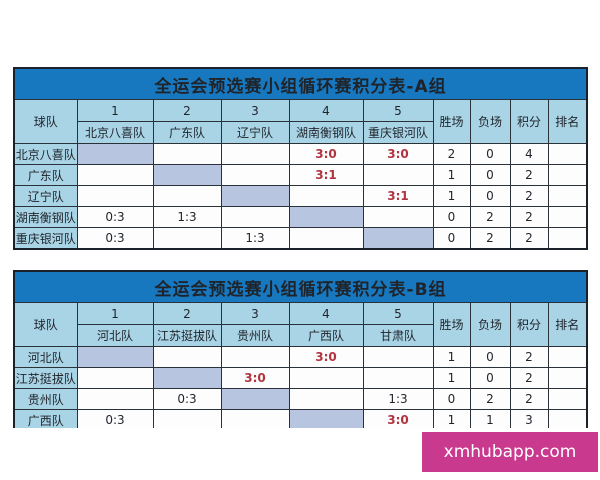  What do you see at coordinates (529, 121) in the screenshot?
I see `col-header-points: 积分` at bounding box center [529, 121].